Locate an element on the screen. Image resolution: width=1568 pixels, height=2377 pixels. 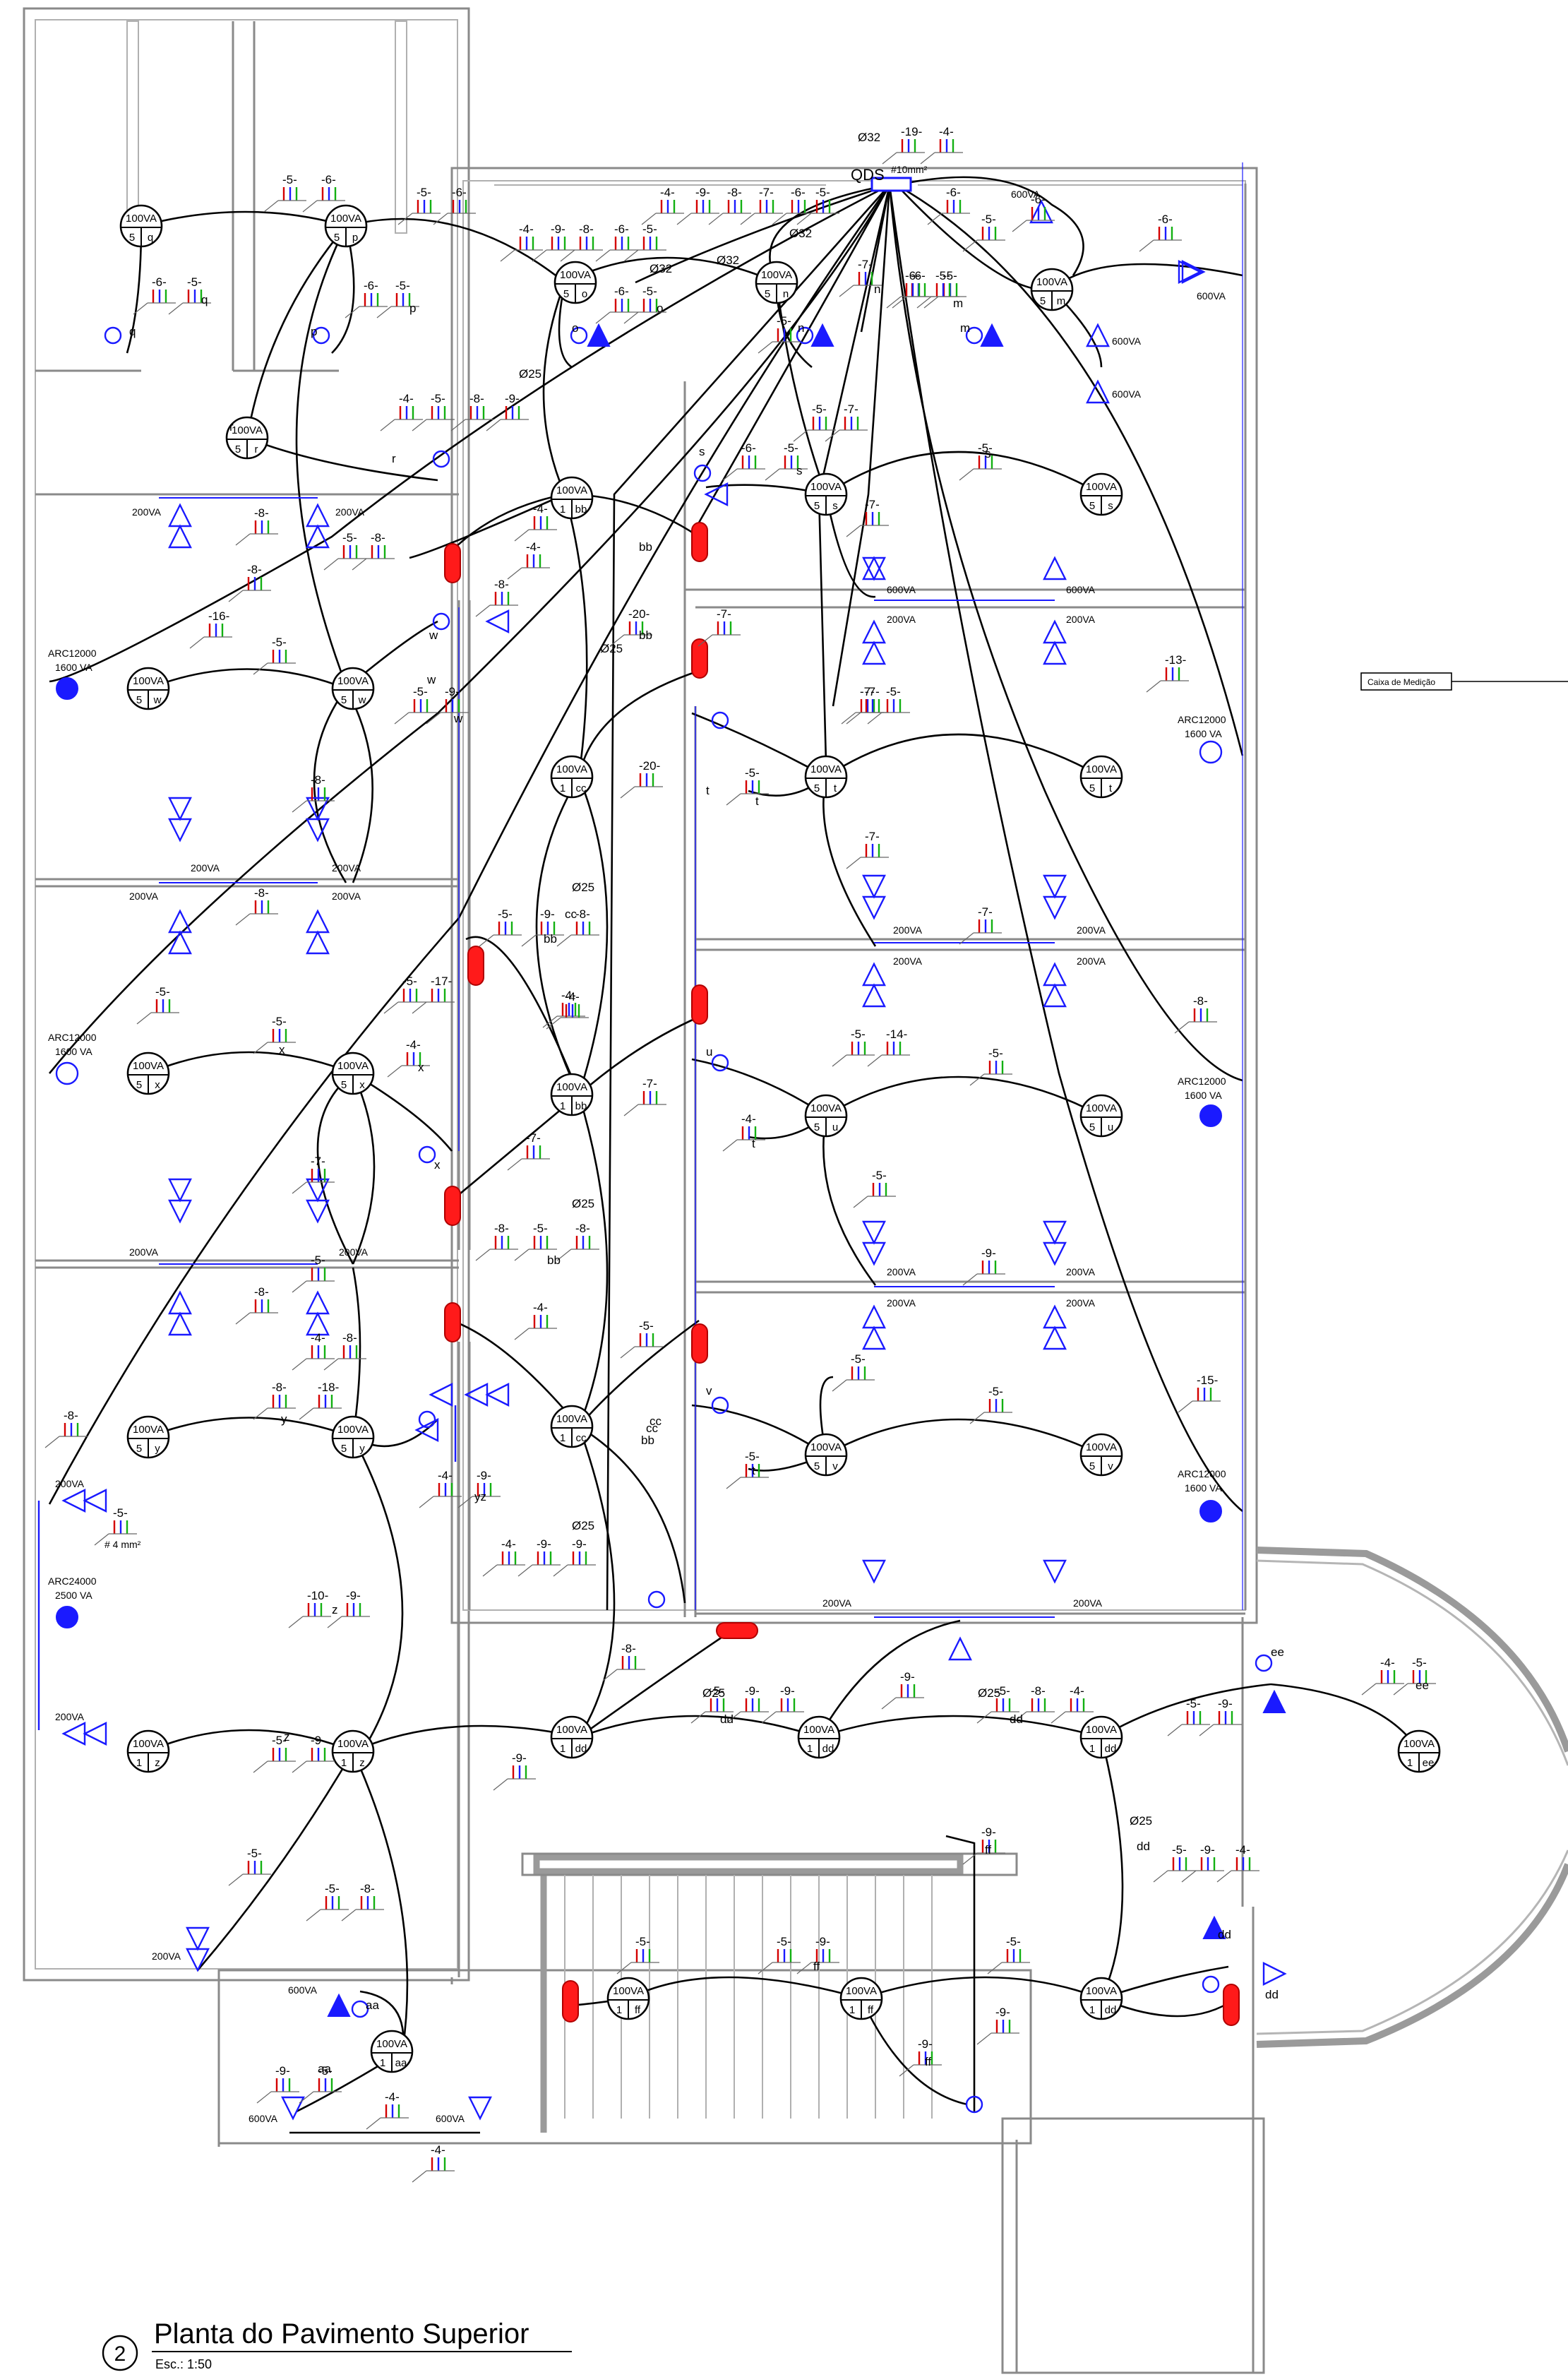
wire-note: # 4 mm² is located at coordinates (122, 1544).